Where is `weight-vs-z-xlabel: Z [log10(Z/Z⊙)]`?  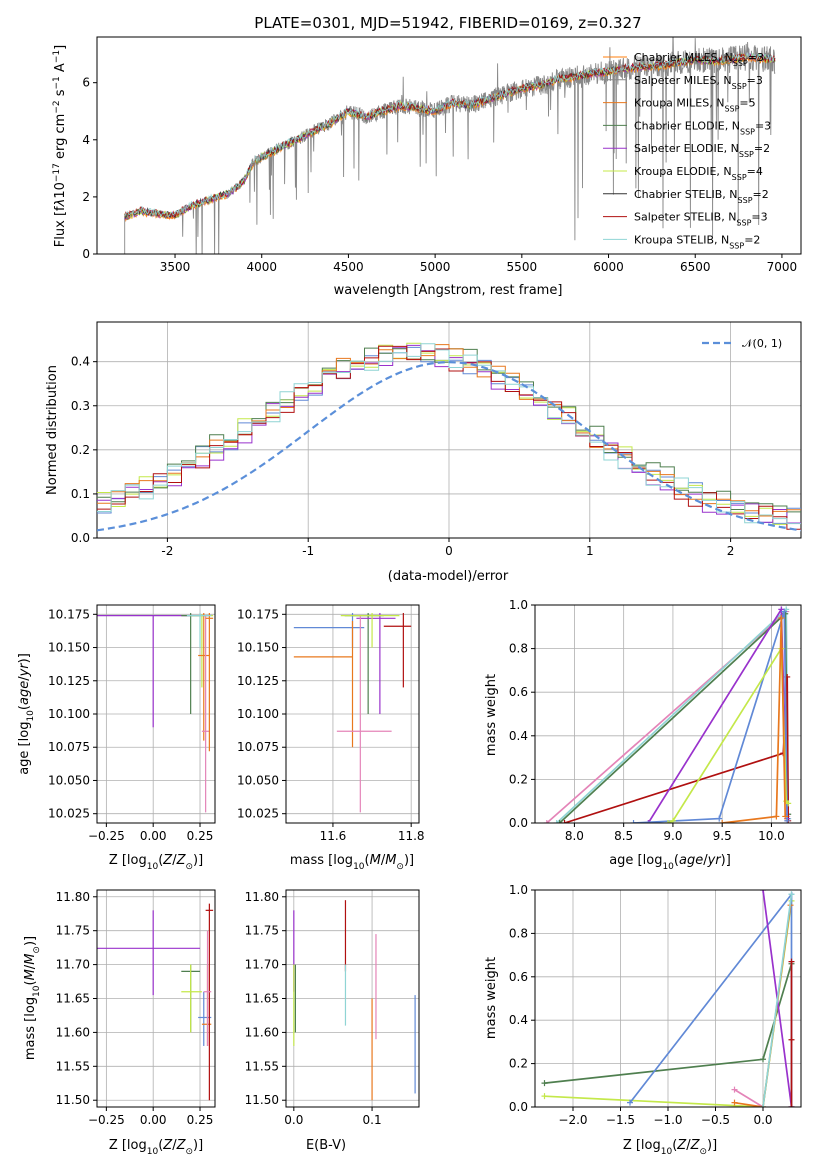
weight-vs-z-xlabel: Z [log10(Z/Z⊙)] is located at coordinates (670, 1147).